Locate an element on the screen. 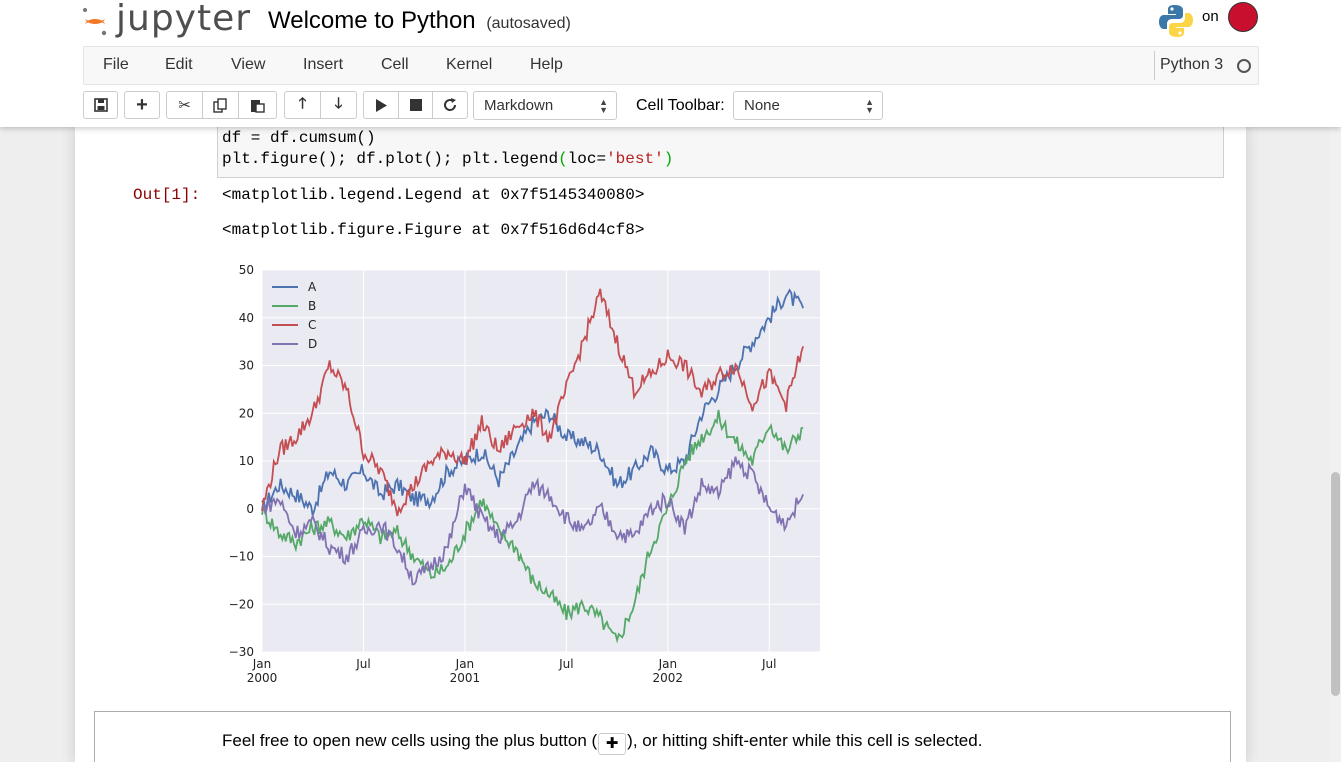  markdown-cell is located at coordinates (662, 736).